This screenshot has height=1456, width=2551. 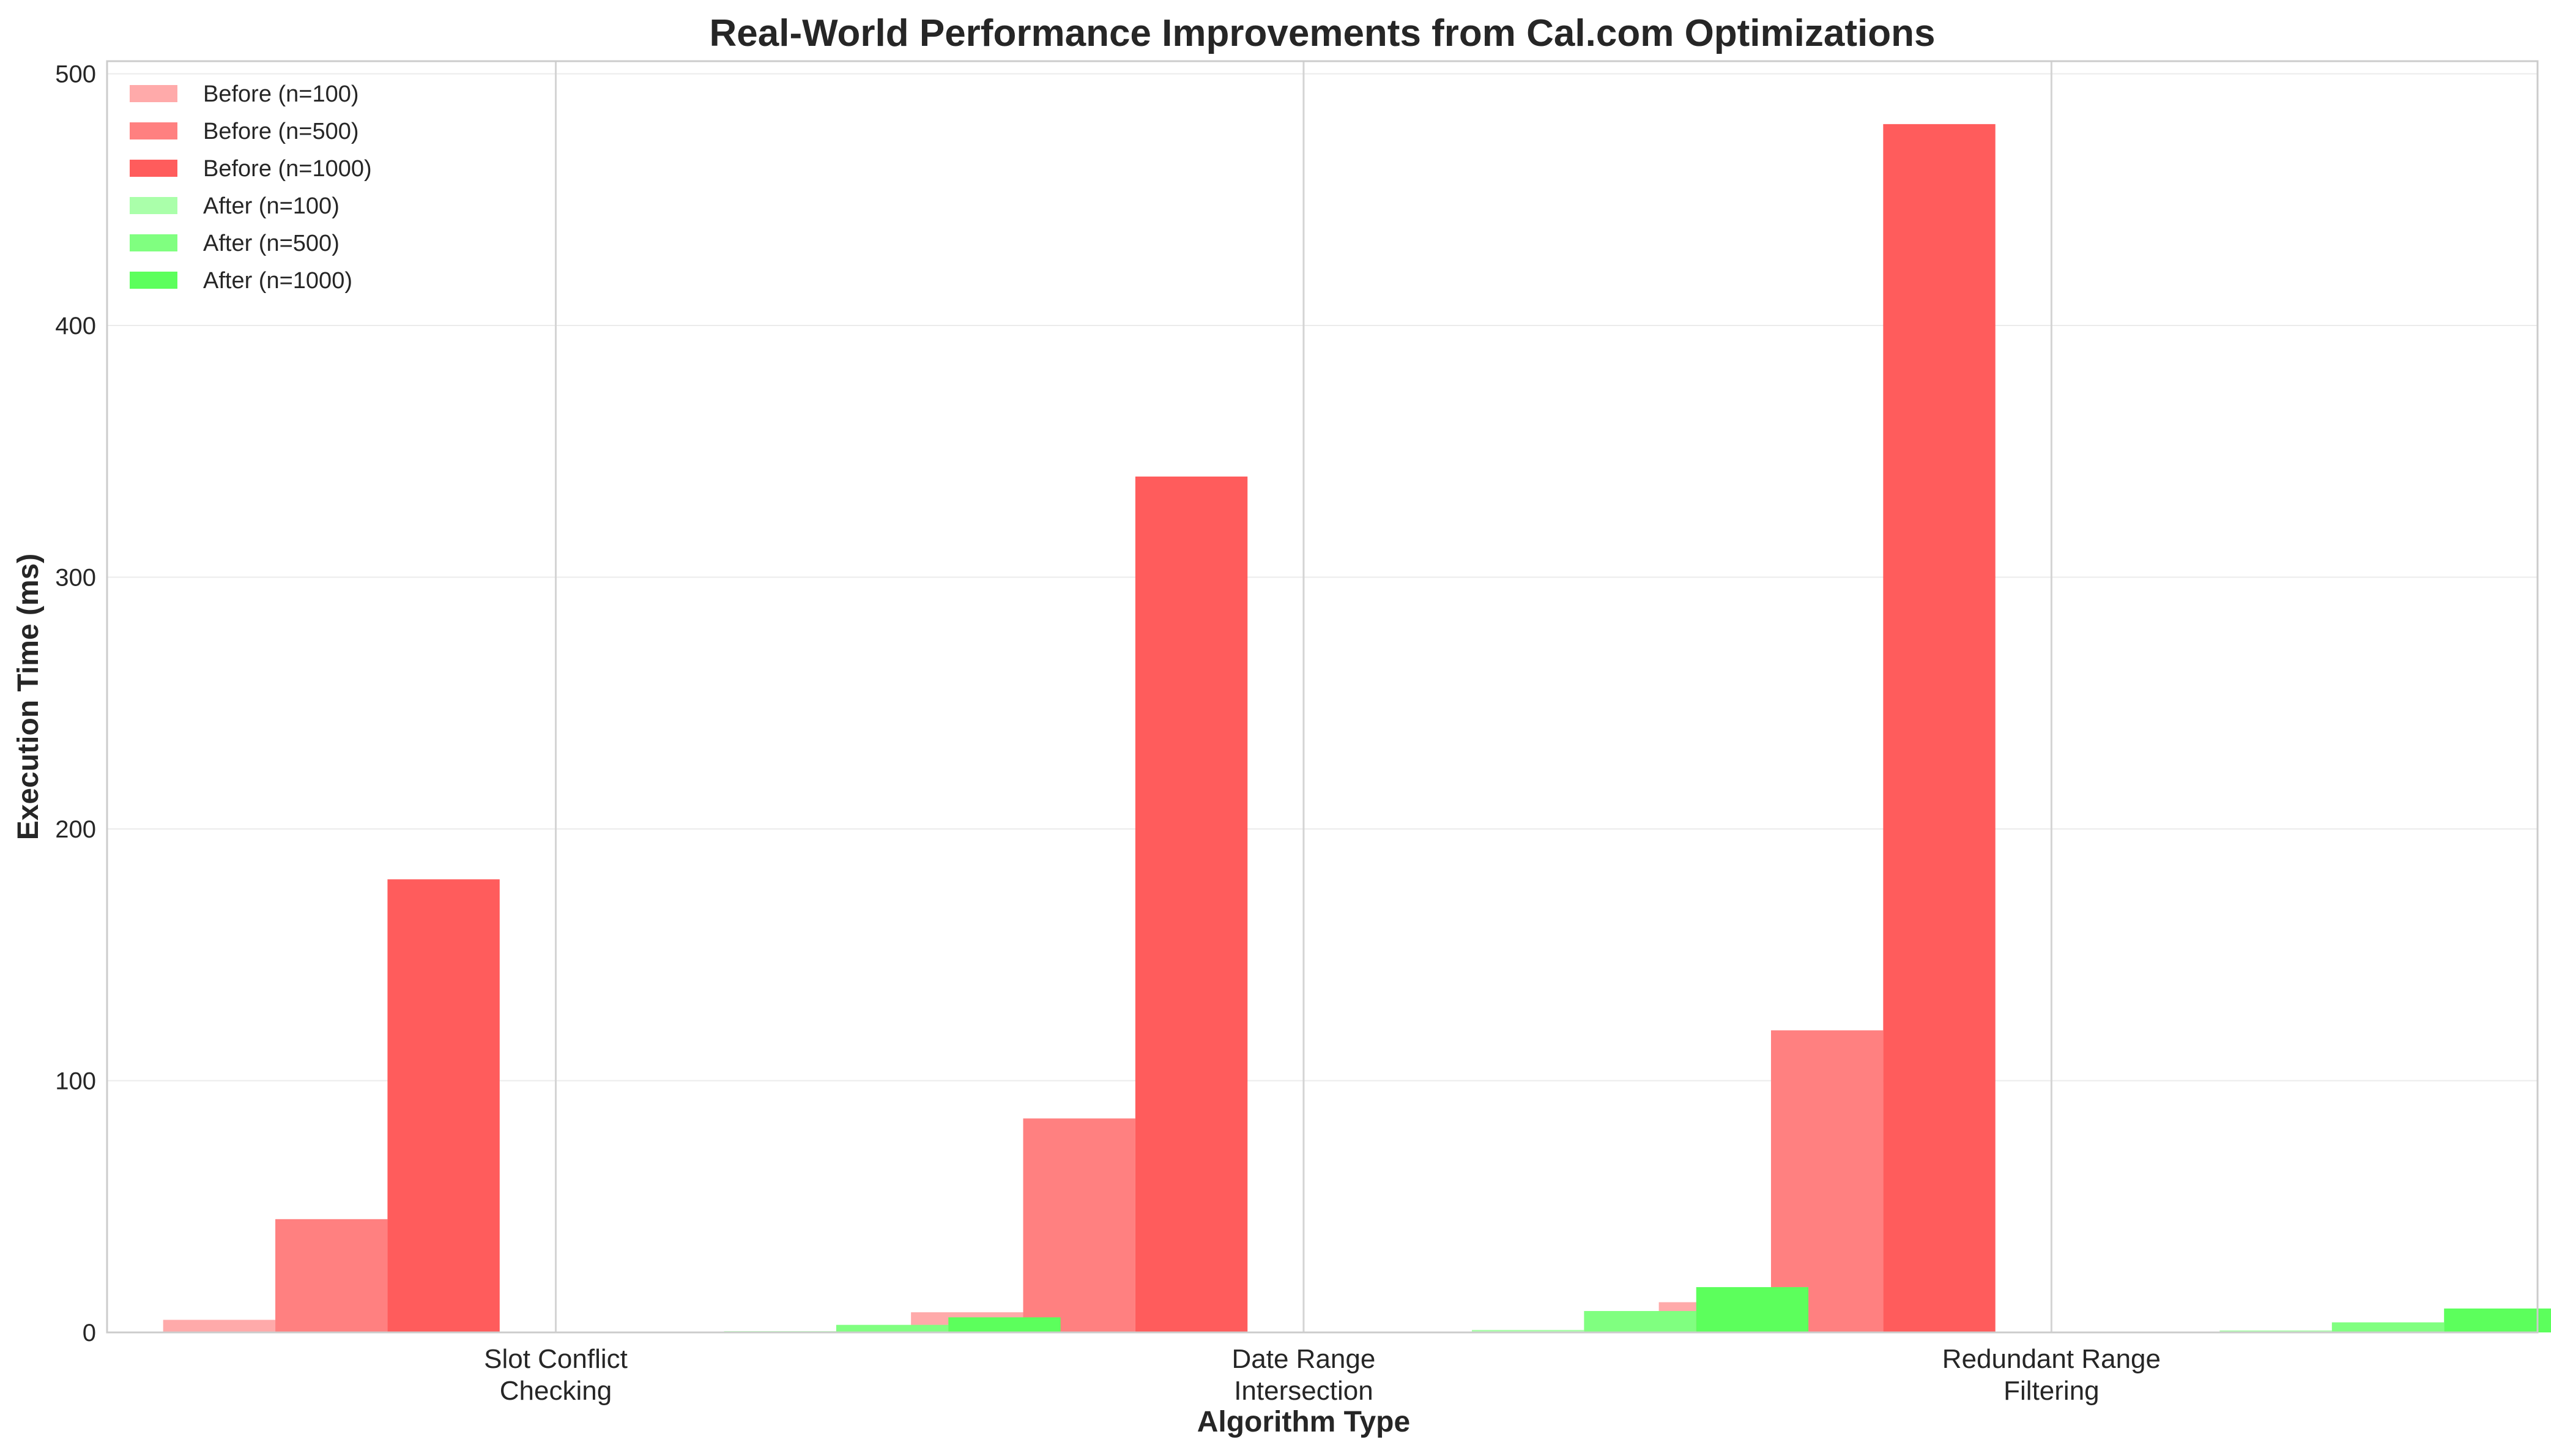 What do you see at coordinates (2051, 1359) in the screenshot?
I see `x-tick-label-line: Redundant Range` at bounding box center [2051, 1359].